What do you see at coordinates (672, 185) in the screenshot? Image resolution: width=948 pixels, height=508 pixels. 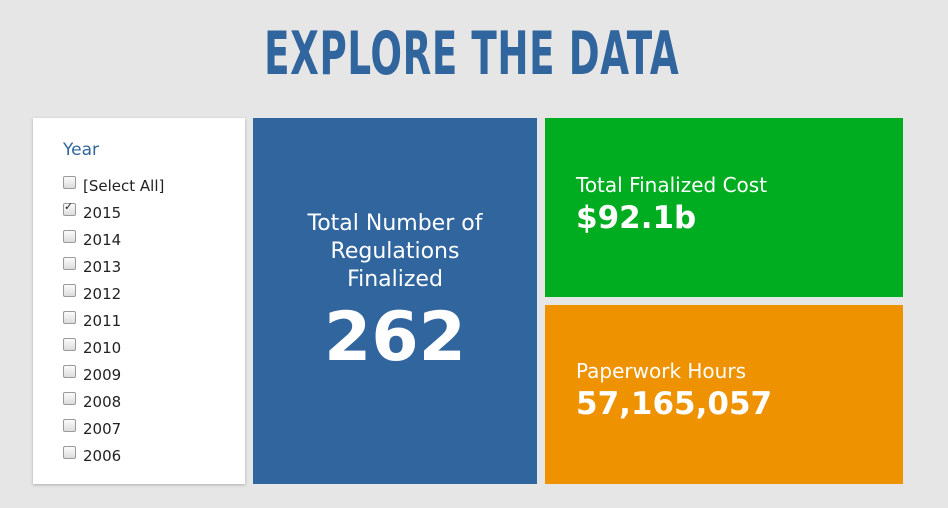 I see `cost-label: Total Finalized Cost` at bounding box center [672, 185].